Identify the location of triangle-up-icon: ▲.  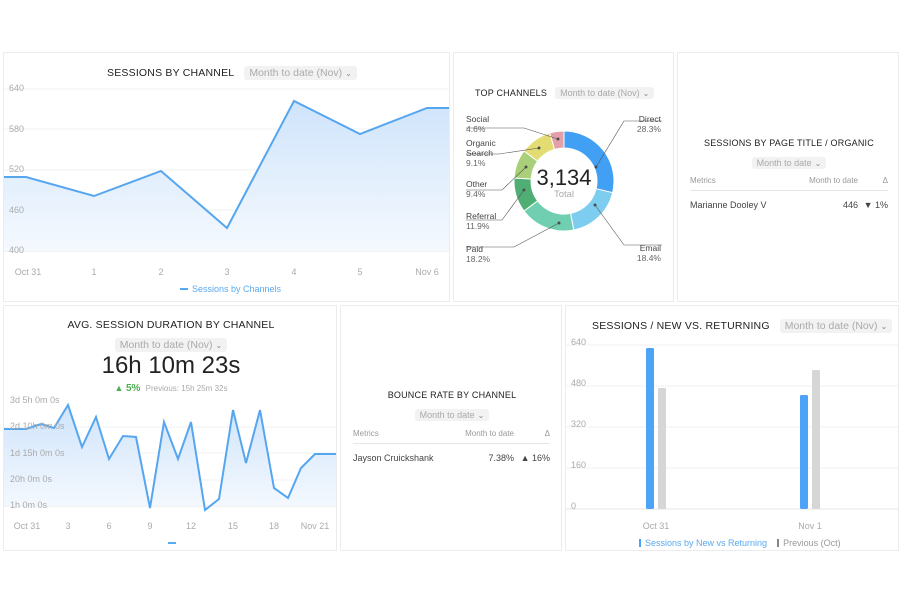
(120, 388).